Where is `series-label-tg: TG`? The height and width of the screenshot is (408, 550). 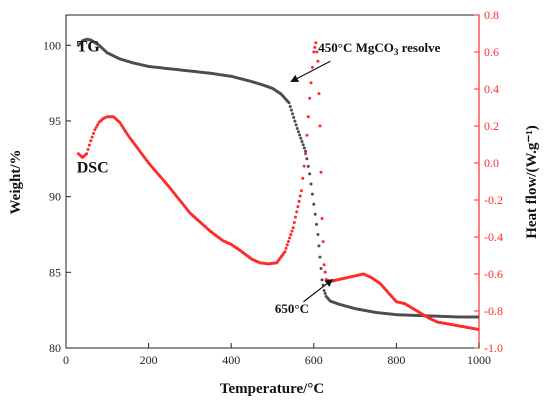
series-label-tg: TG is located at coordinates (89, 46).